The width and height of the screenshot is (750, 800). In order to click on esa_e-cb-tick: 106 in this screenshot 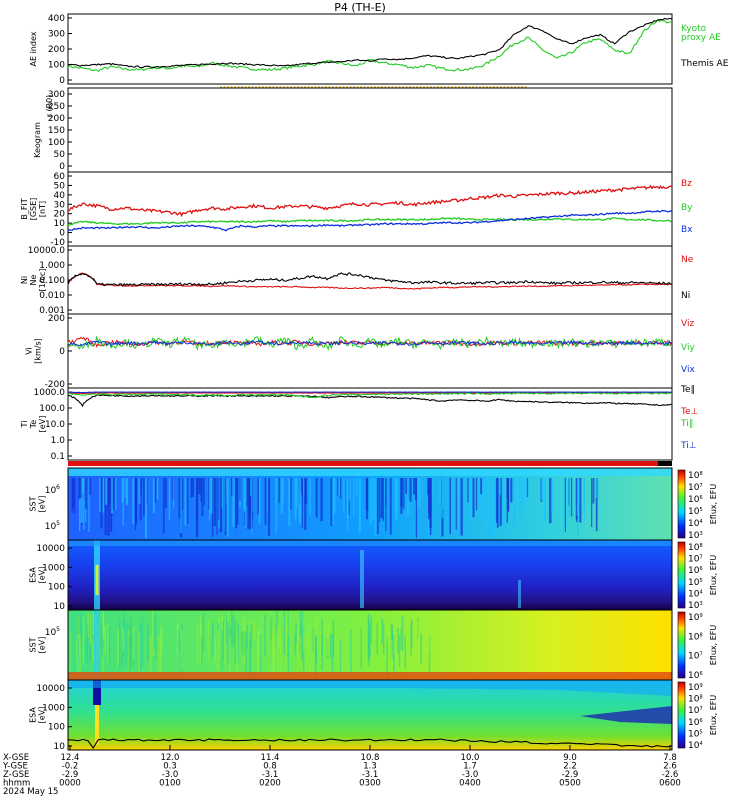, I will do `click(695, 723)`.